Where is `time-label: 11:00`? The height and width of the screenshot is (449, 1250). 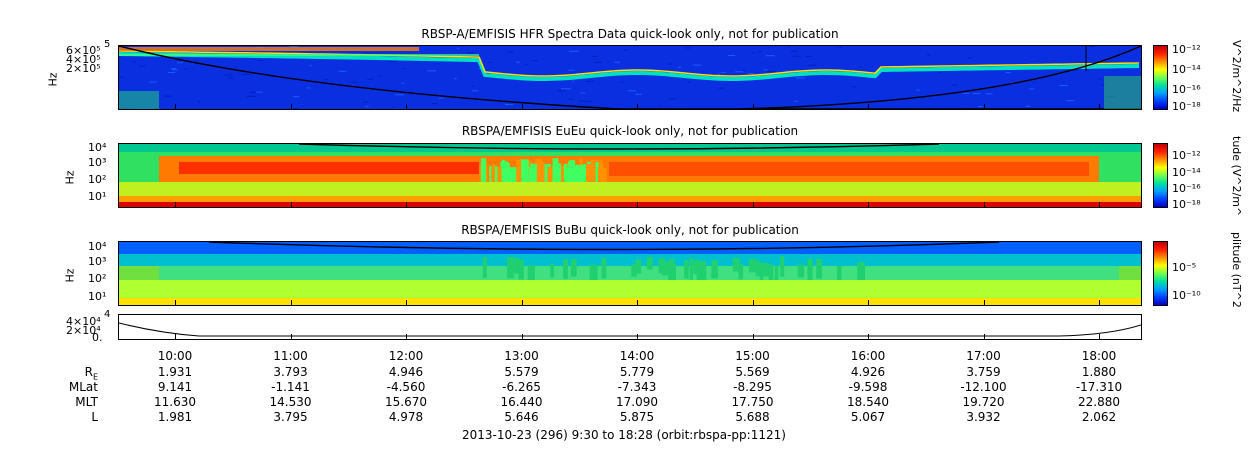
time-label: 11:00 is located at coordinates (290, 356).